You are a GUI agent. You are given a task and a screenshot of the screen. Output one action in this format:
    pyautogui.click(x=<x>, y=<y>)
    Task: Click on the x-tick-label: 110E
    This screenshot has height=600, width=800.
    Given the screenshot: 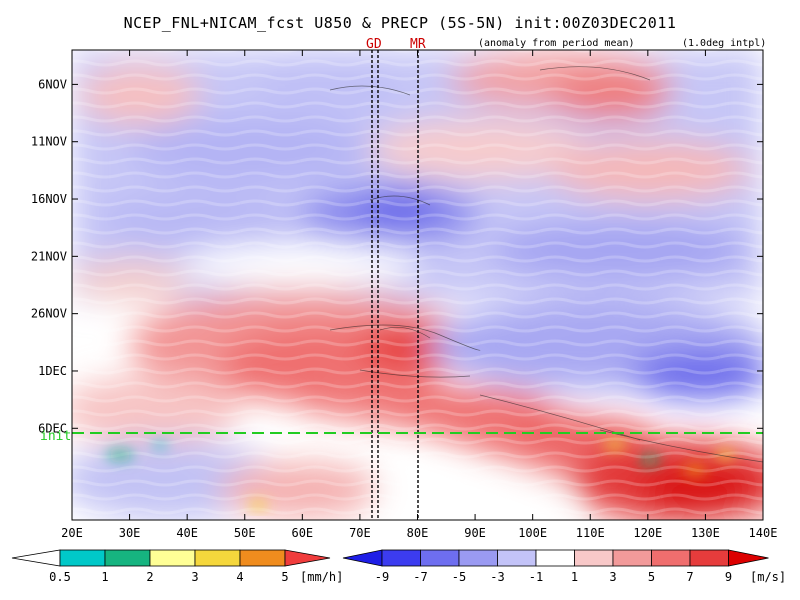 What is the action you would take?
    pyautogui.click(x=590, y=533)
    